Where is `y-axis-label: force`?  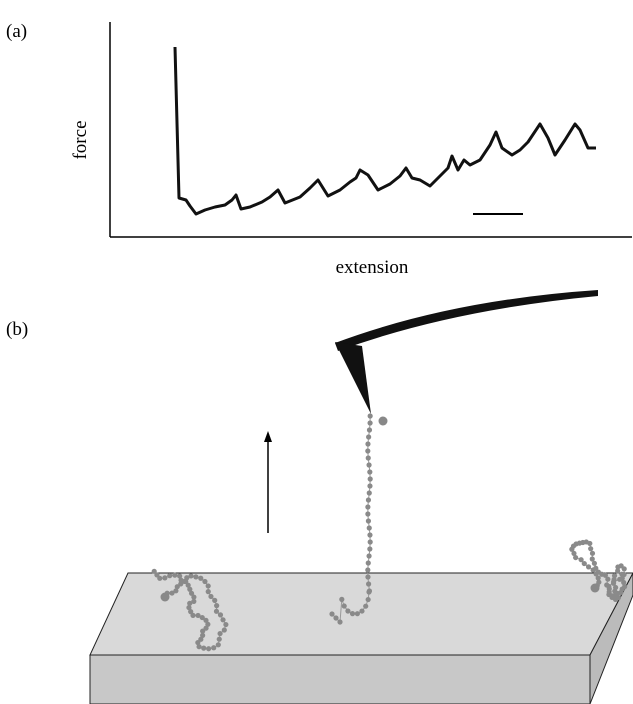
y-axis-label: force is located at coordinates (80, 139).